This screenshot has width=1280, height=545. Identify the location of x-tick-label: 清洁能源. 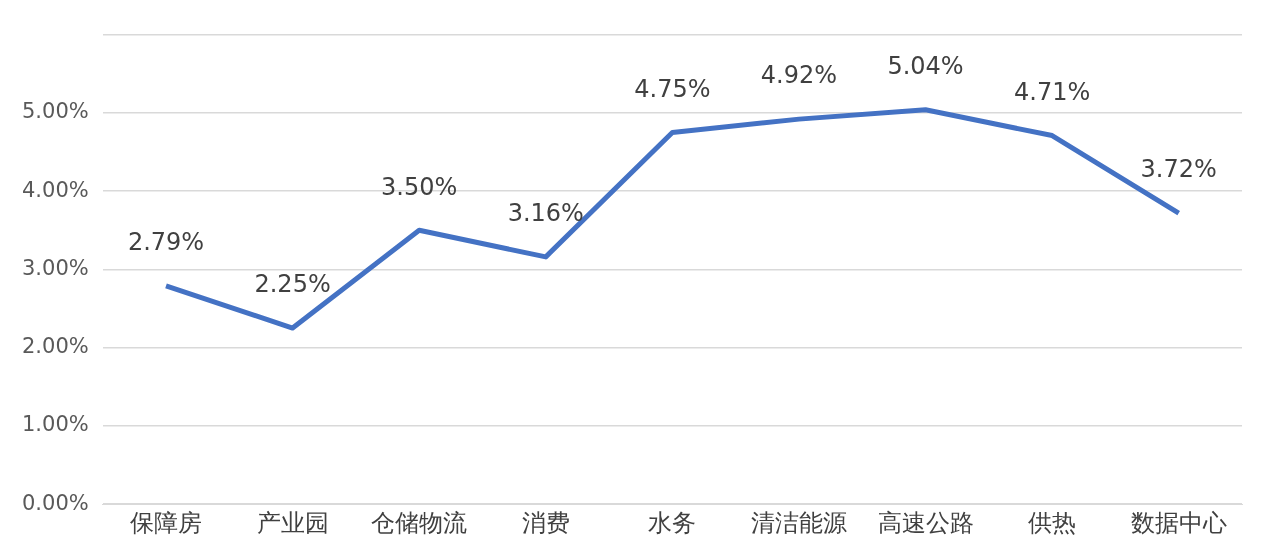
(798, 522).